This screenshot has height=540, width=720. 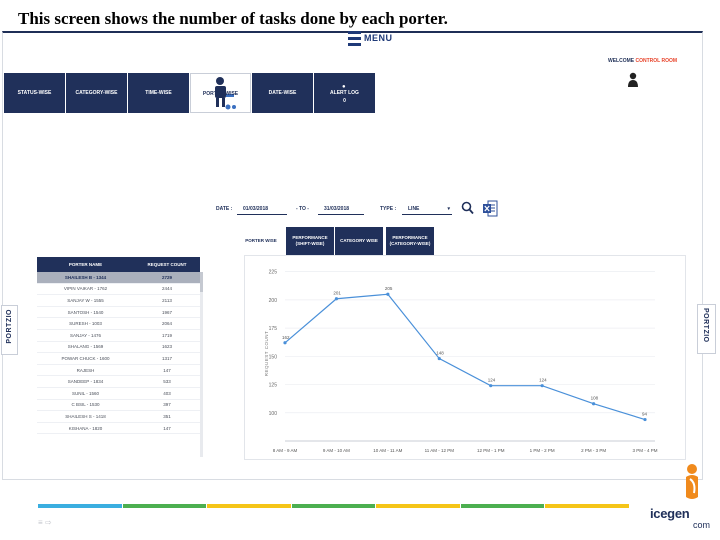 I want to click on data-label: 201, so click(x=337, y=293).